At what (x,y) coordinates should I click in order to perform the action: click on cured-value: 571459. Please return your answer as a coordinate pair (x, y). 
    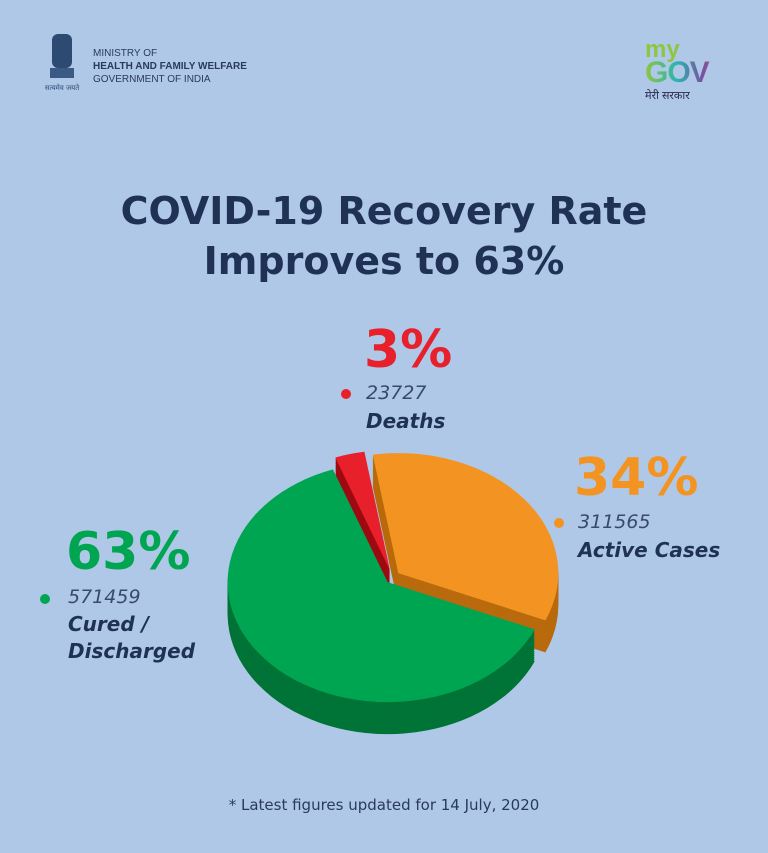
    Looking at the image, I should click on (104, 597).